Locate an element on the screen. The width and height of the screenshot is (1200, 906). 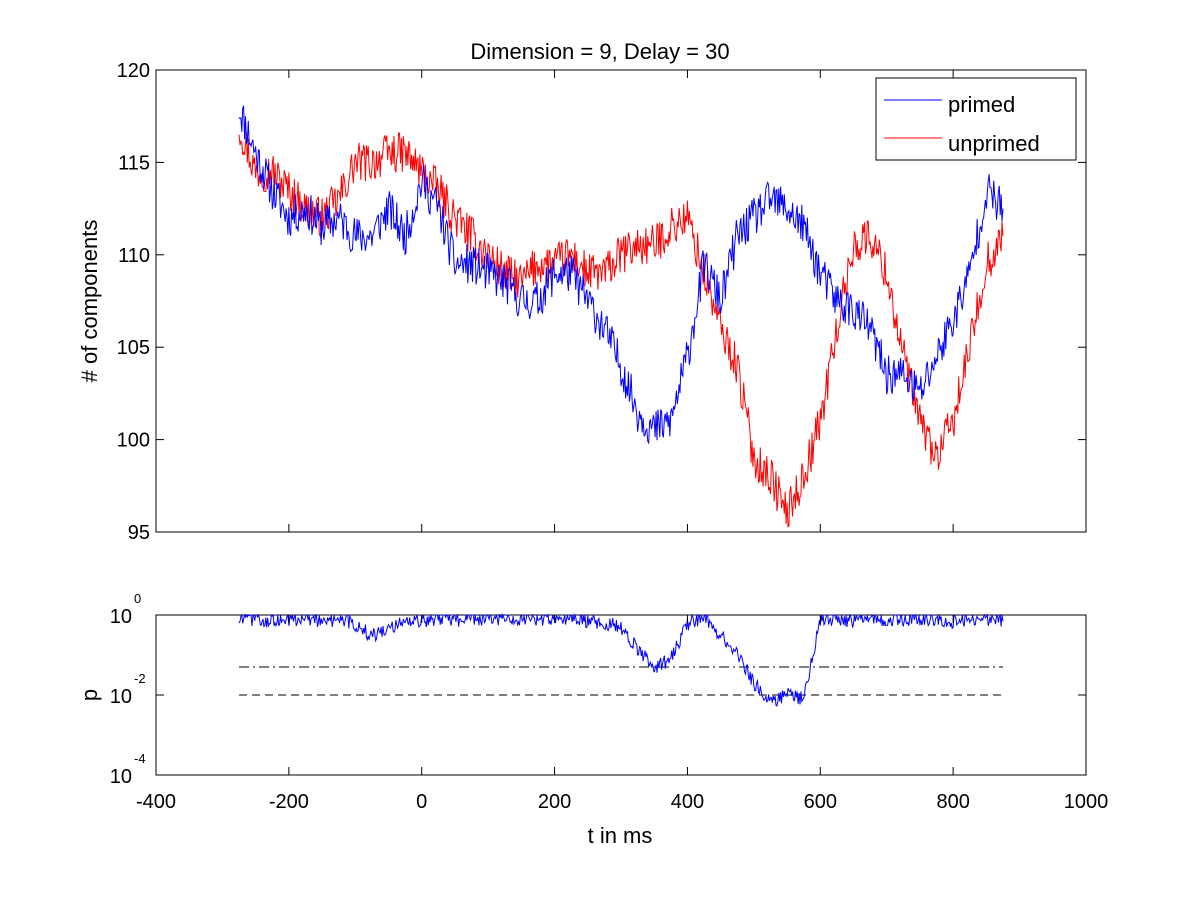
chart-title: Dimension = 9, Delay = 30 is located at coordinates (599, 51).